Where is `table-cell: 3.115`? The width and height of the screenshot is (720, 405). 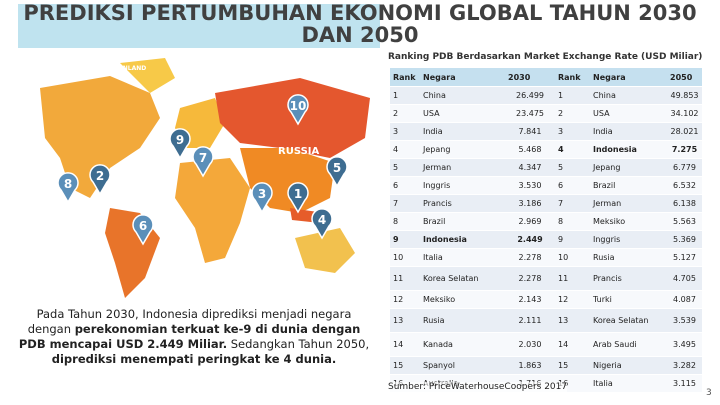 table-cell: 3.115 is located at coordinates (684, 383).